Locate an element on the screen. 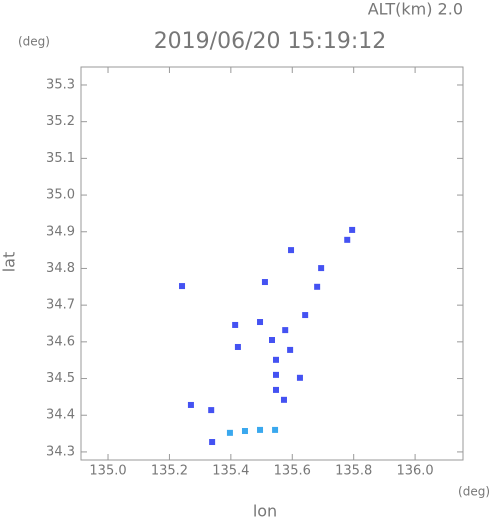  y-tick-label: 34.6 is located at coordinates (60, 341).